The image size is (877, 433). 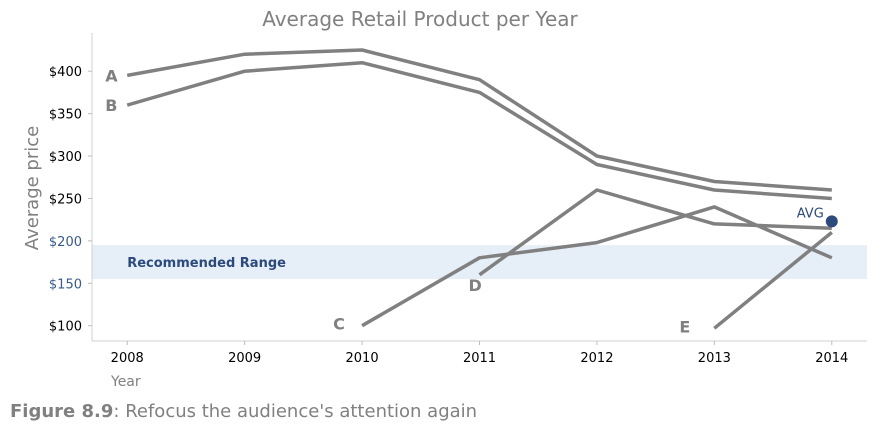 What do you see at coordinates (65, 199) in the screenshot?
I see `y-tick-label: $250` at bounding box center [65, 199].